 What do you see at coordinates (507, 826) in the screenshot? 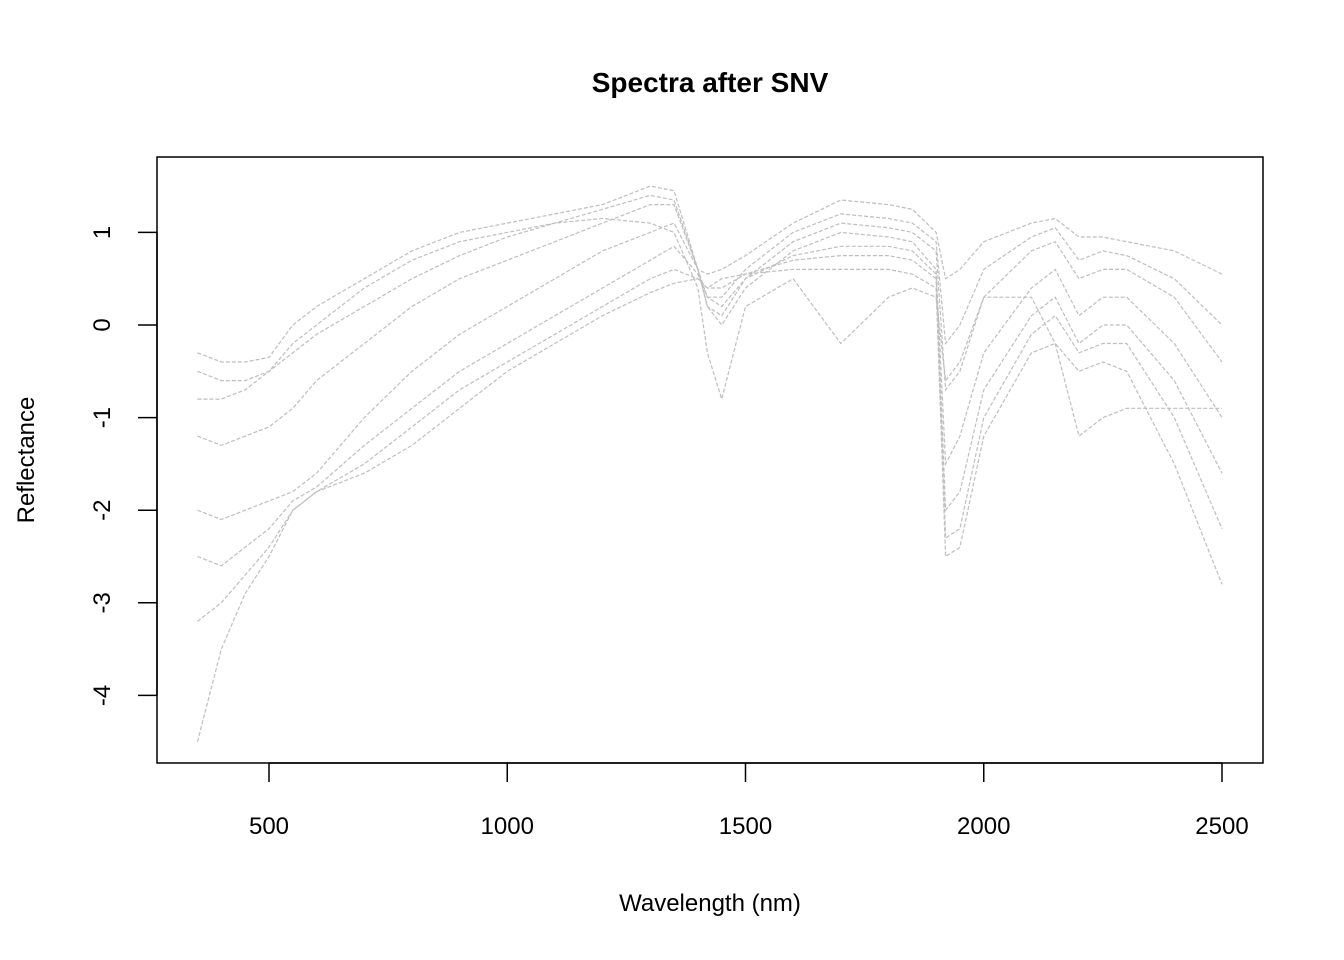
I see `x-tick-label: 1000` at bounding box center [507, 826].